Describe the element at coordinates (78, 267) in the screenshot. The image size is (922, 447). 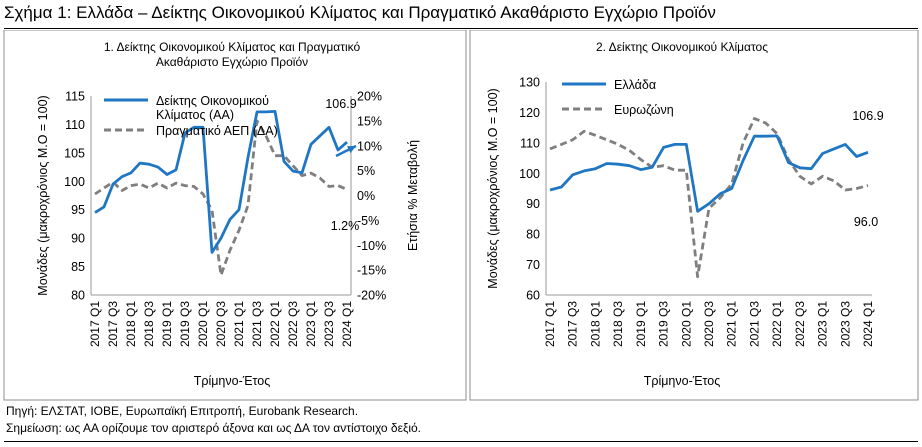
I see `y-tick-label: 85` at that location.